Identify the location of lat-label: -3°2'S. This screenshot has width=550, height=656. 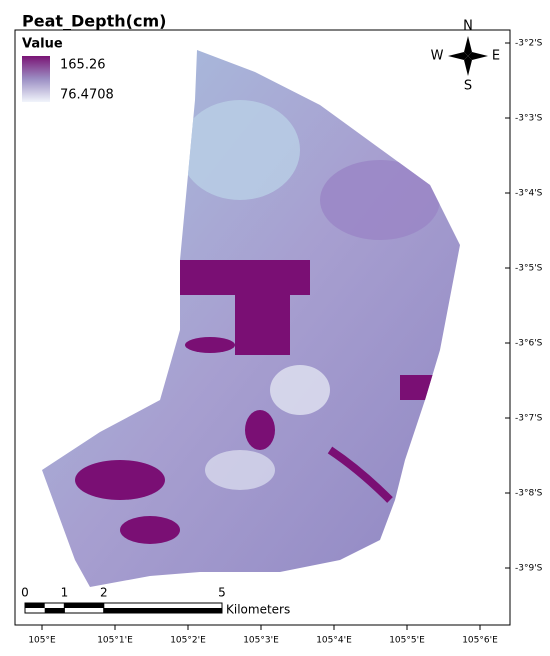
(529, 44).